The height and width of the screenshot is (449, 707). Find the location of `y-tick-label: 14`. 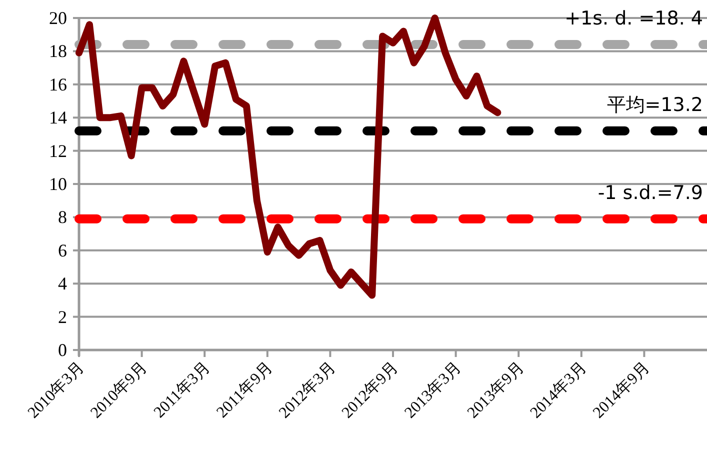

y-tick-label: 14 is located at coordinates (58, 118).